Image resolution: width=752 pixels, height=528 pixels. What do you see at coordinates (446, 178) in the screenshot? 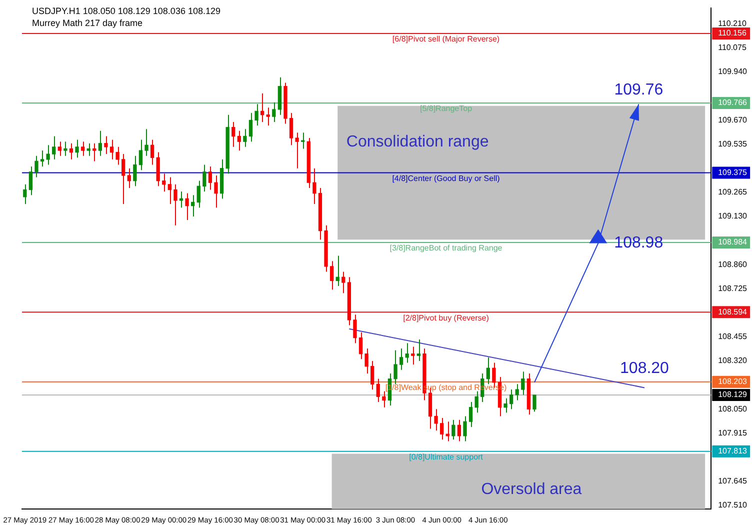
I see `ref-line-label: [4/8]Center (Good Buy or Sell)` at bounding box center [446, 178].